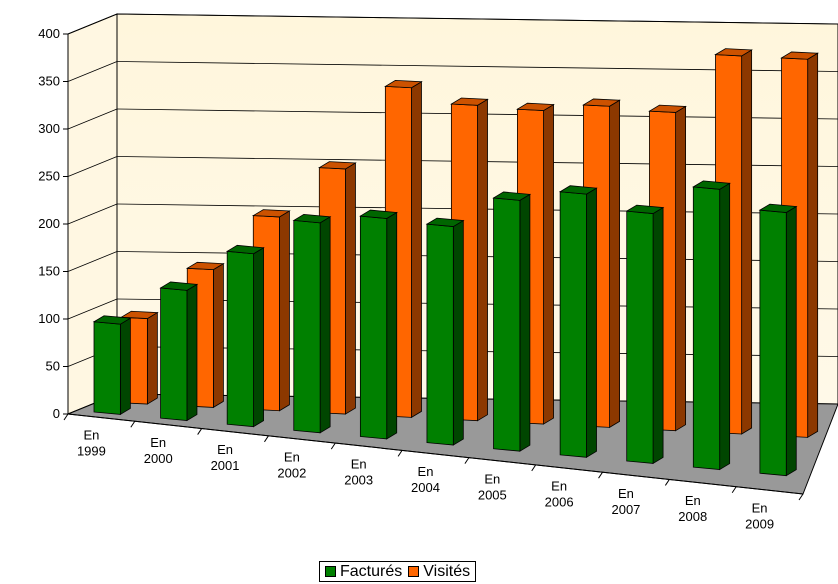 The width and height of the screenshot is (838, 584). What do you see at coordinates (49, 176) in the screenshot?
I see `y-tick-label: 250` at bounding box center [49, 176].